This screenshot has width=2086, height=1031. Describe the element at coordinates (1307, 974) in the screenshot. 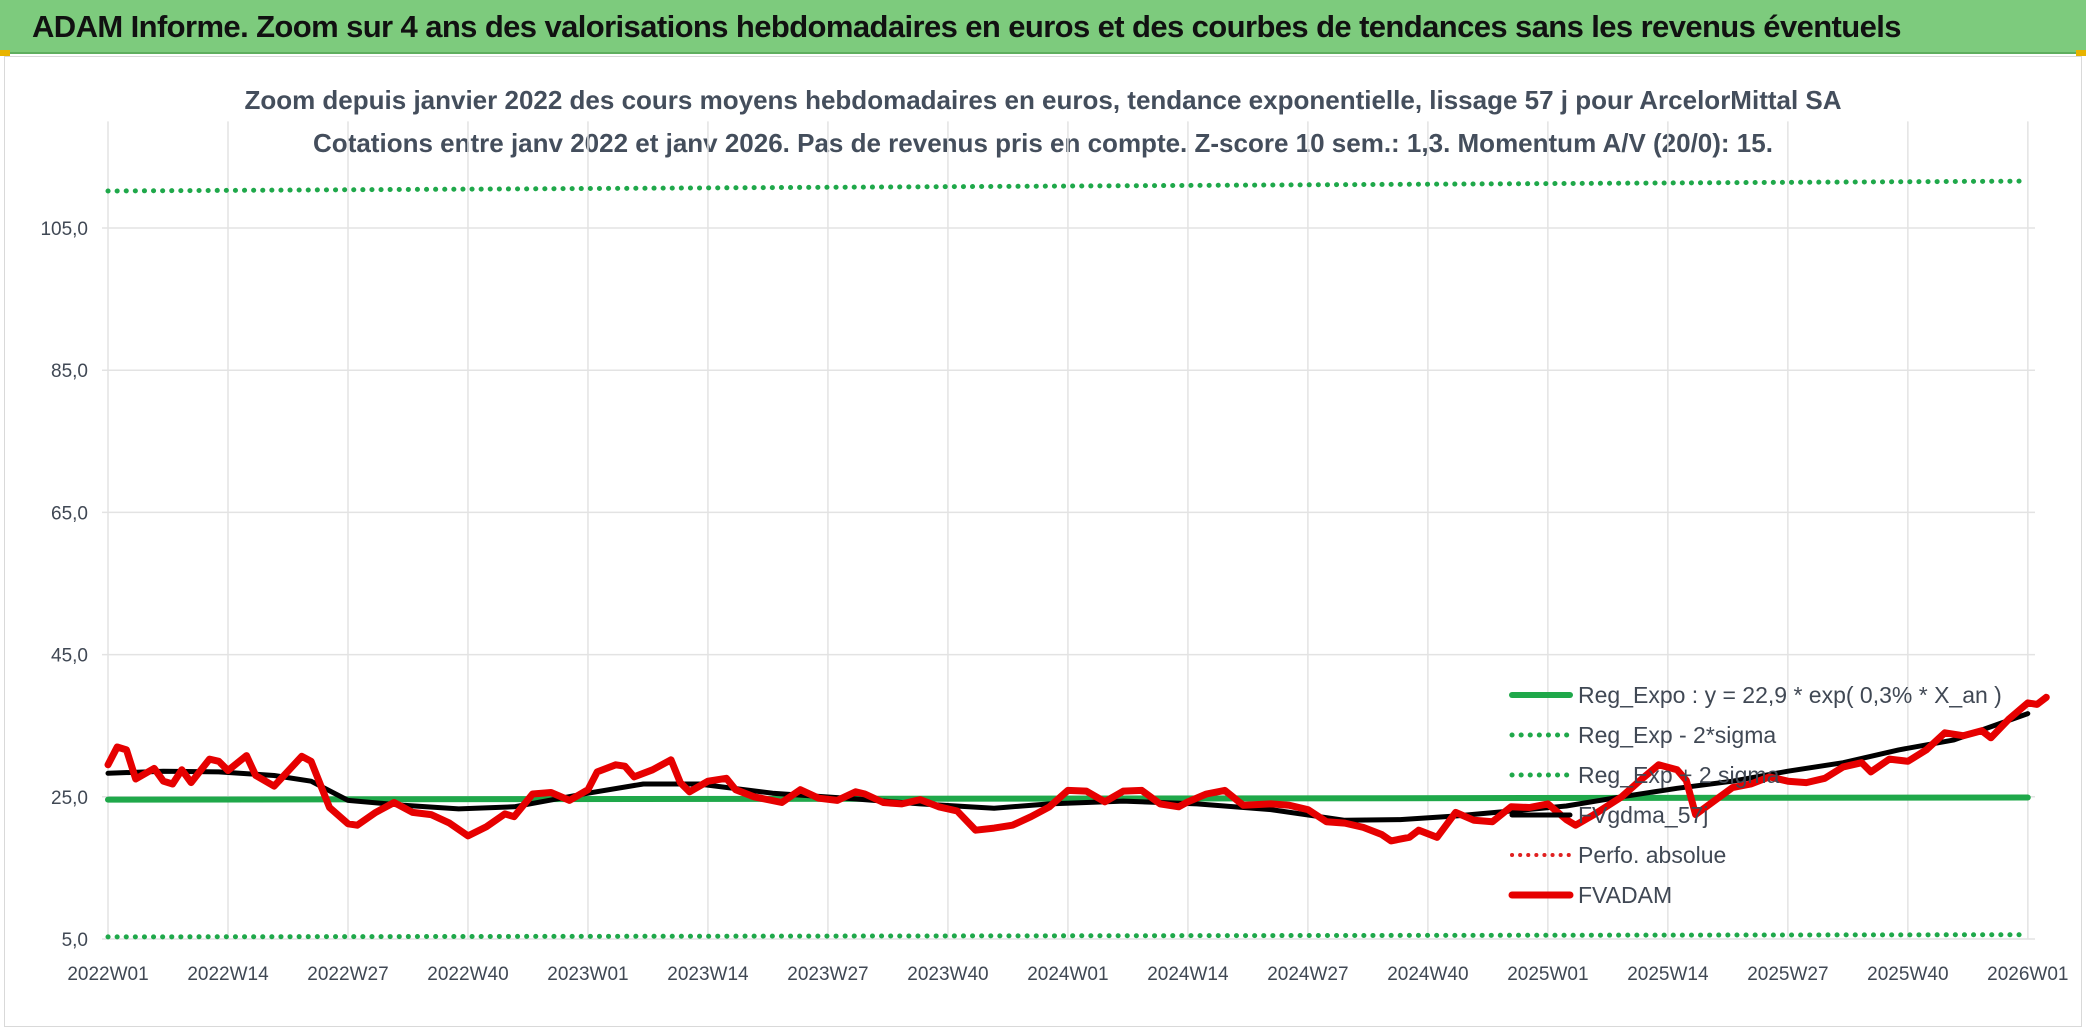

I see `x-tick-label: 2024W27` at that location.